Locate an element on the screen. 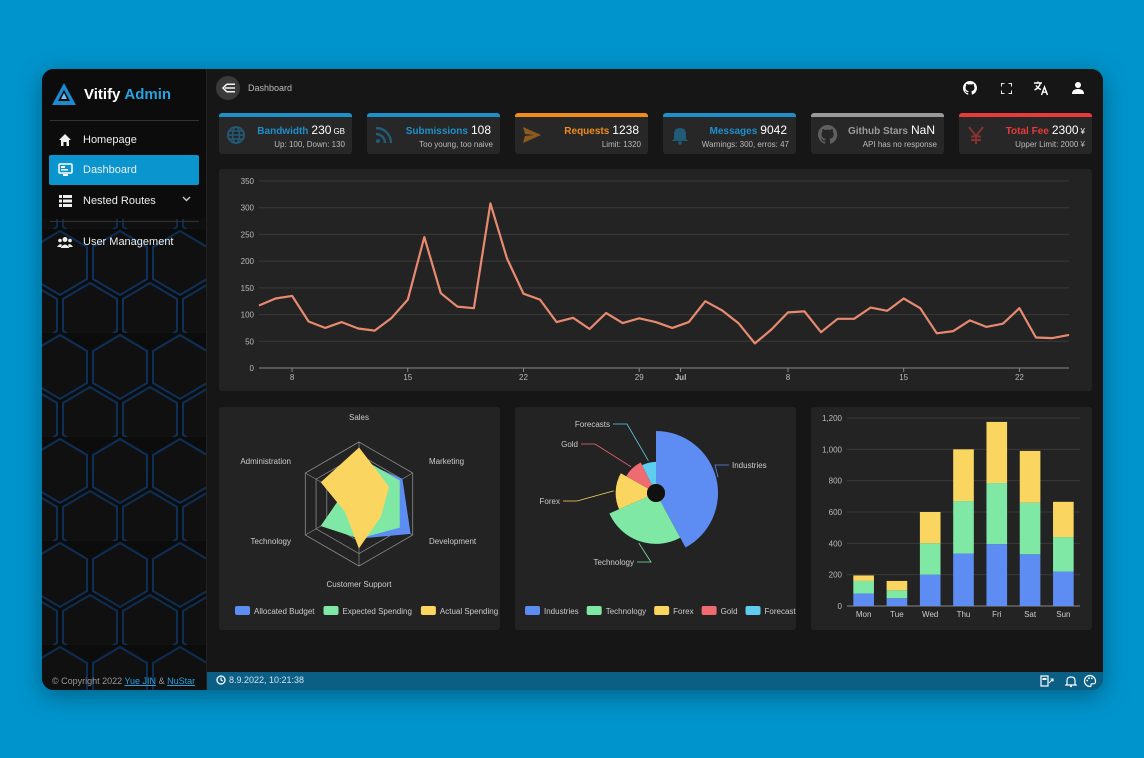  stat-subtitle: Warnings: 300, erros: 47 is located at coordinates (745, 144).